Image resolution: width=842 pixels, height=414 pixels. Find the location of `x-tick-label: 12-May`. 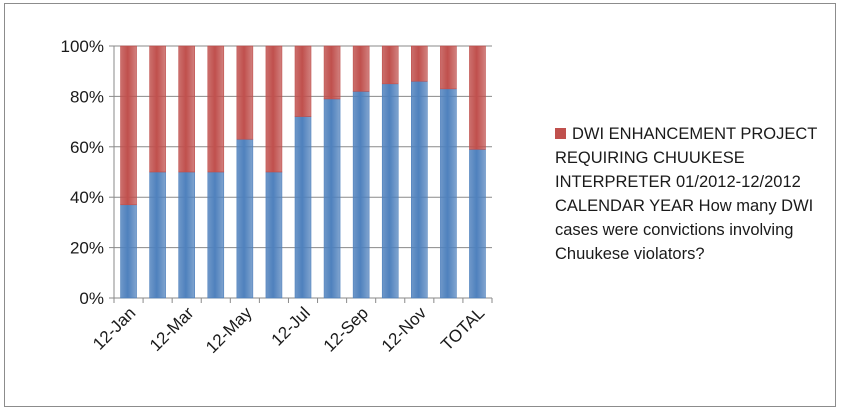

x-tick-label: 12-May is located at coordinates (229, 330).